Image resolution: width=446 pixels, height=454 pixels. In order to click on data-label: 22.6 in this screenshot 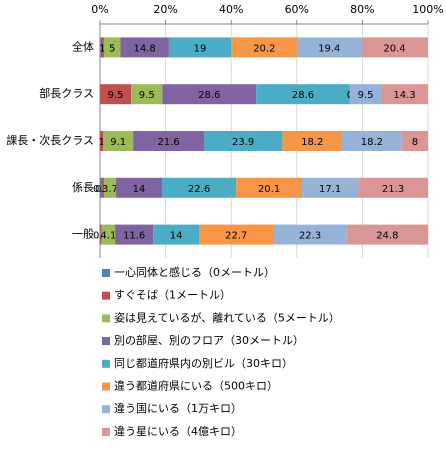, I will do `click(199, 189)`.